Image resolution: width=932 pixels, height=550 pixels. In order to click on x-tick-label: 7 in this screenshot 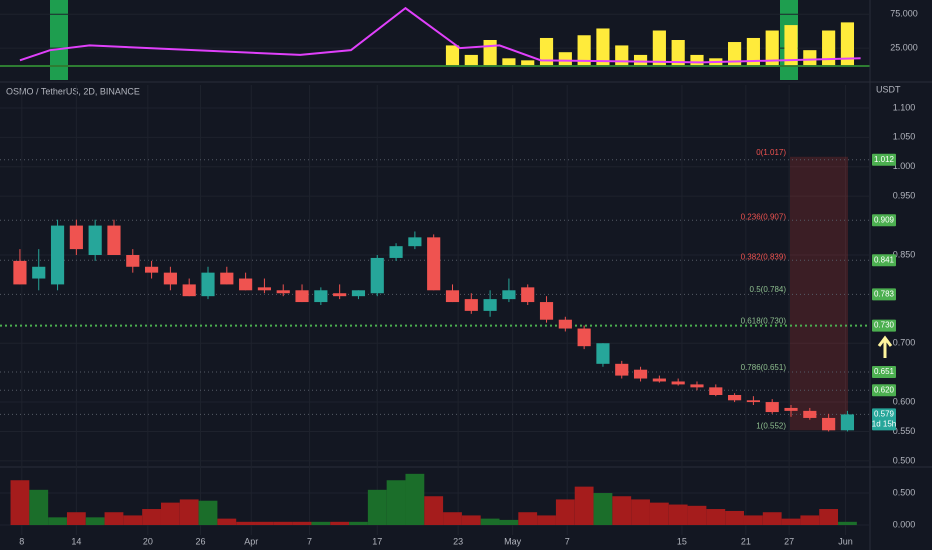, I will do `click(567, 541)`.